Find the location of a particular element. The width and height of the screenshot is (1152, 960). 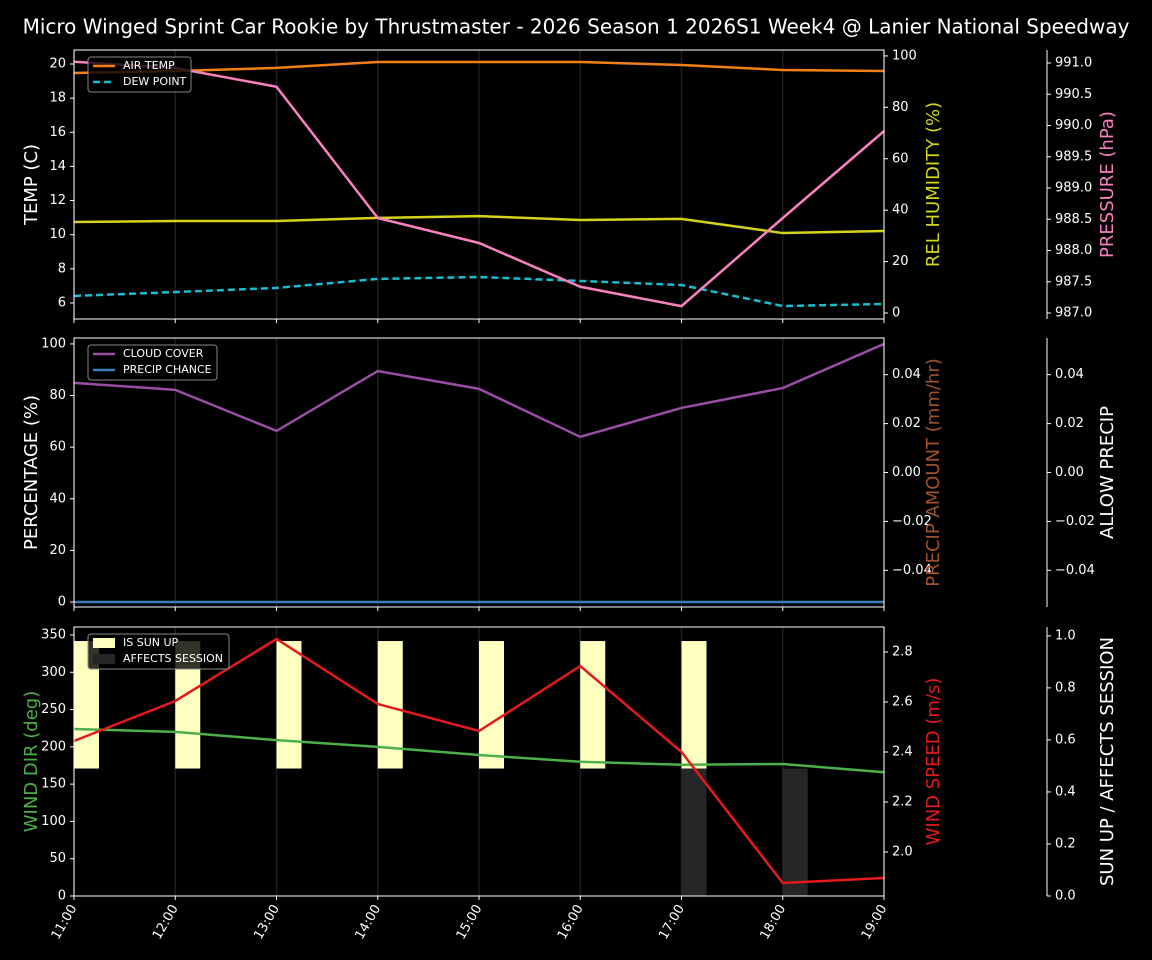

y2-tick-label: 2.6 is located at coordinates (902, 702).